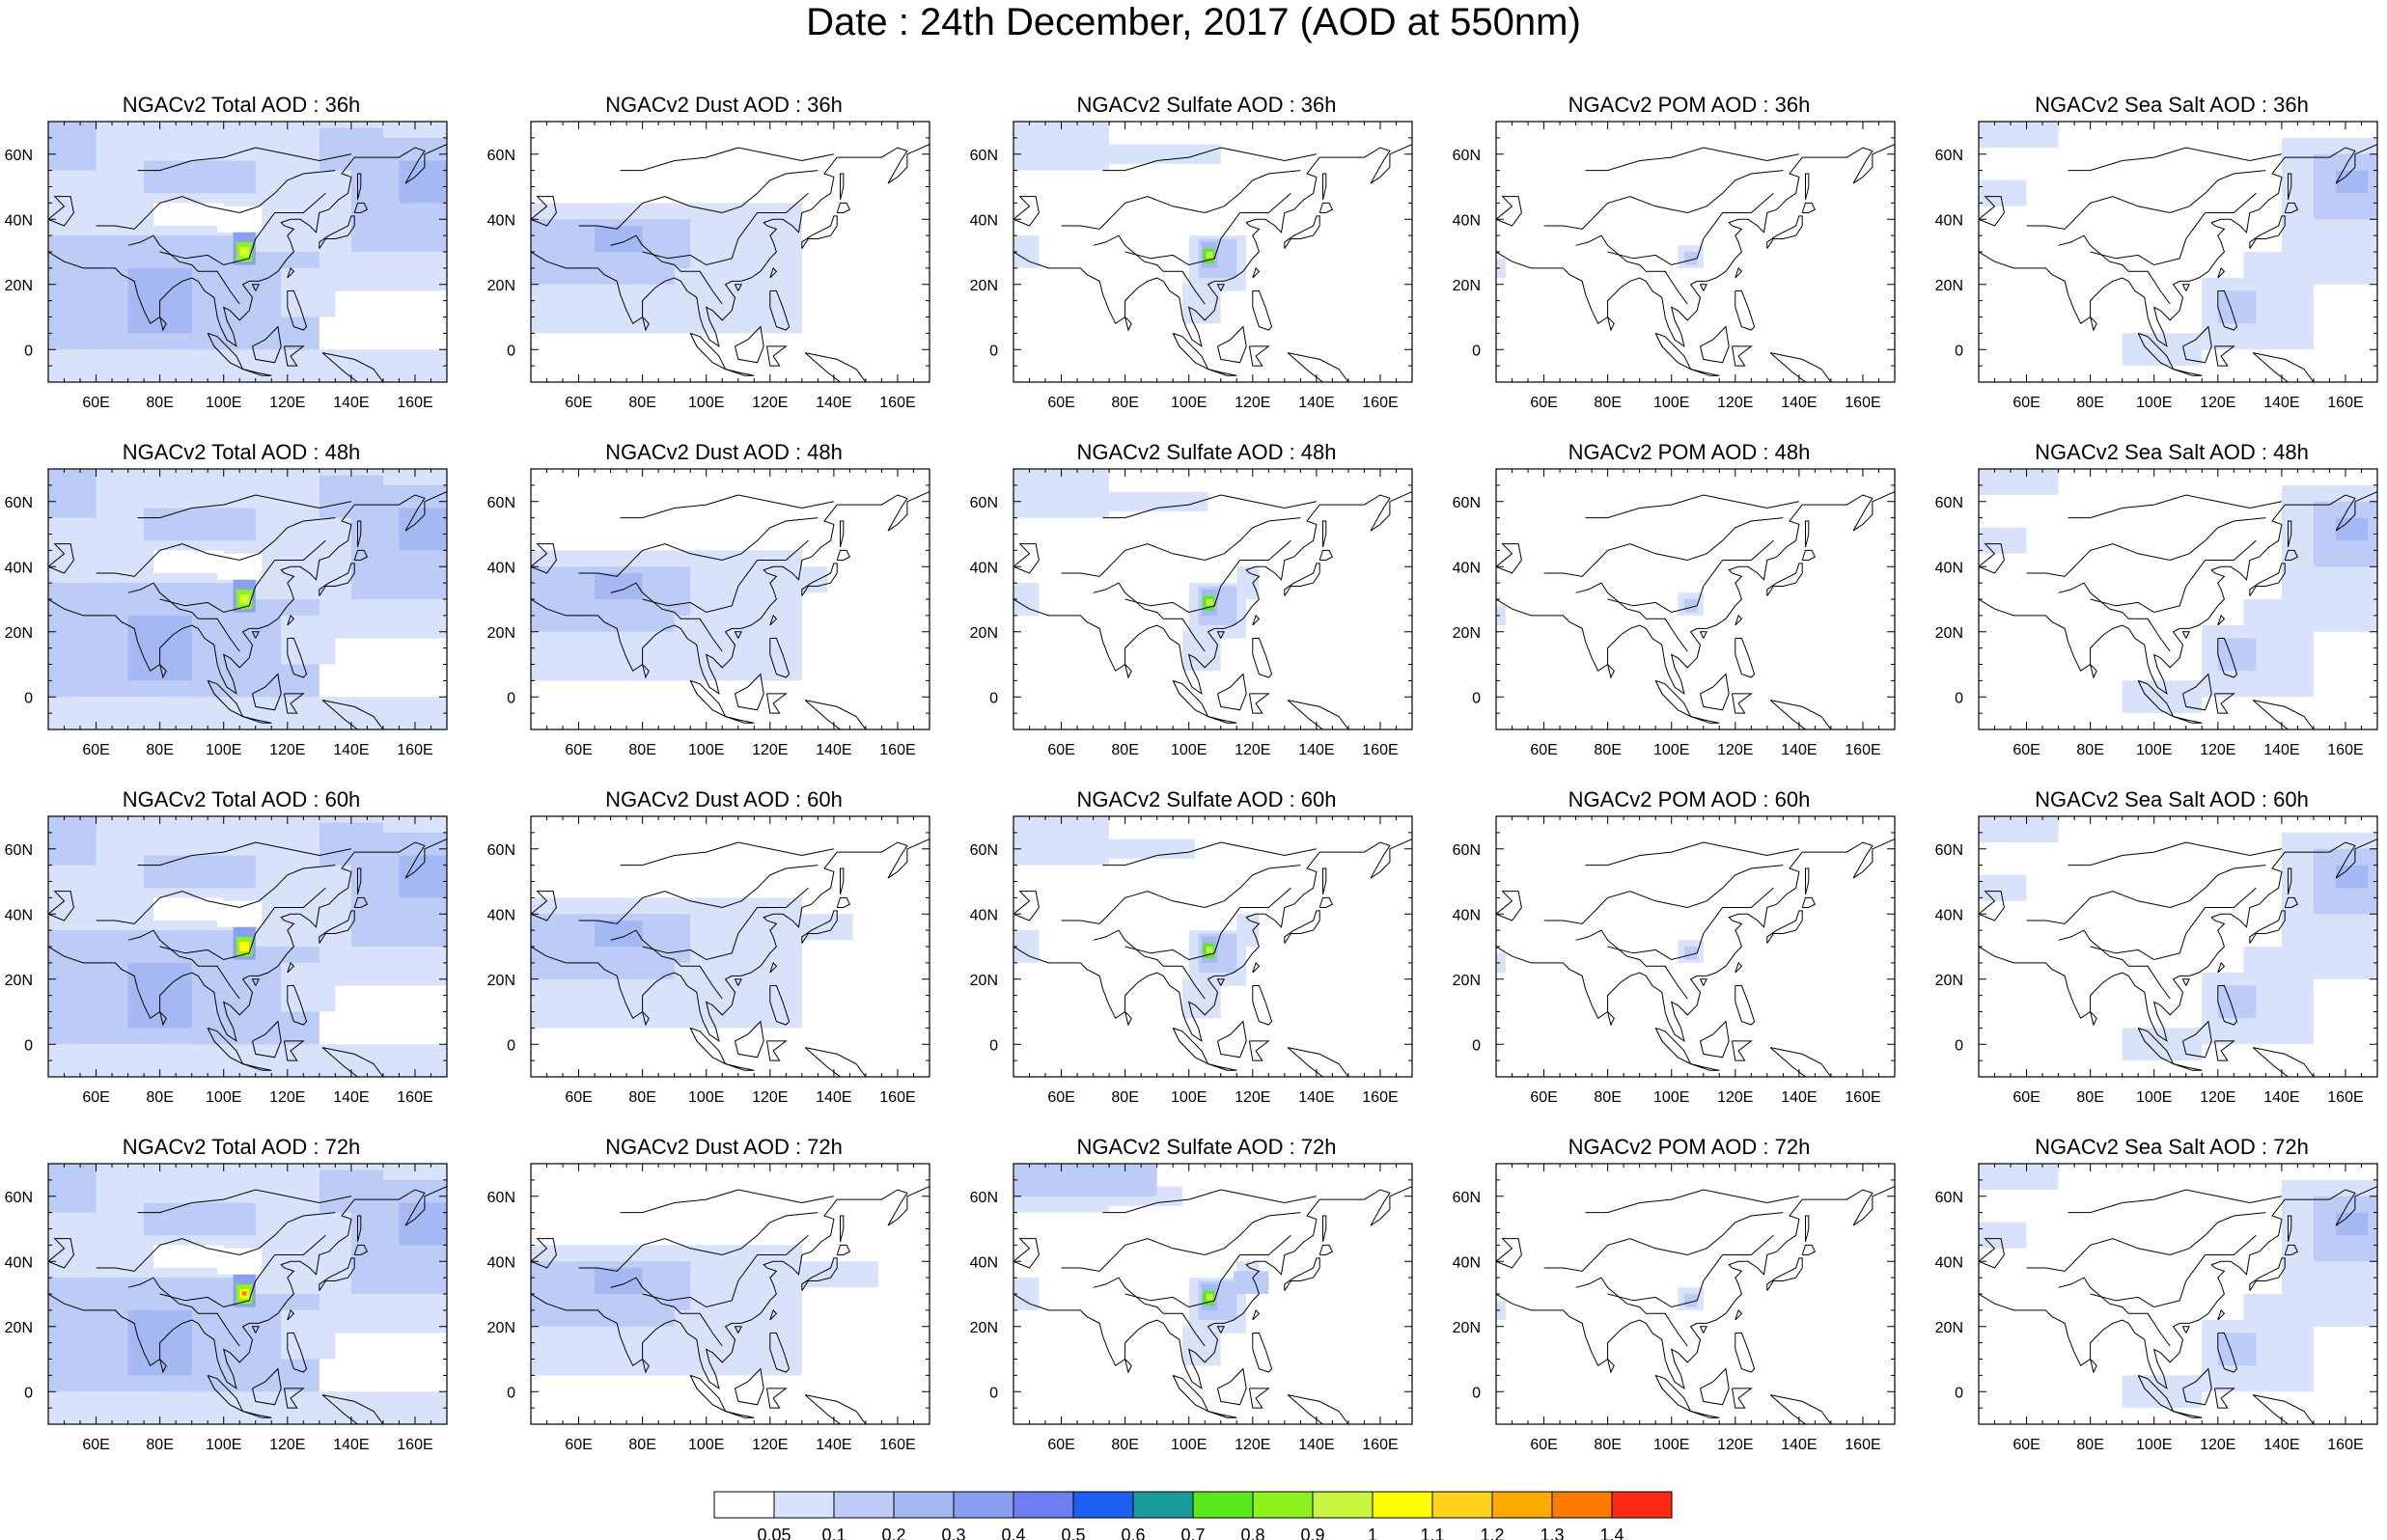 The image size is (2387, 1540). Describe the element at coordinates (1189, 403) in the screenshot. I see `lon-tick-label: 100E` at that location.